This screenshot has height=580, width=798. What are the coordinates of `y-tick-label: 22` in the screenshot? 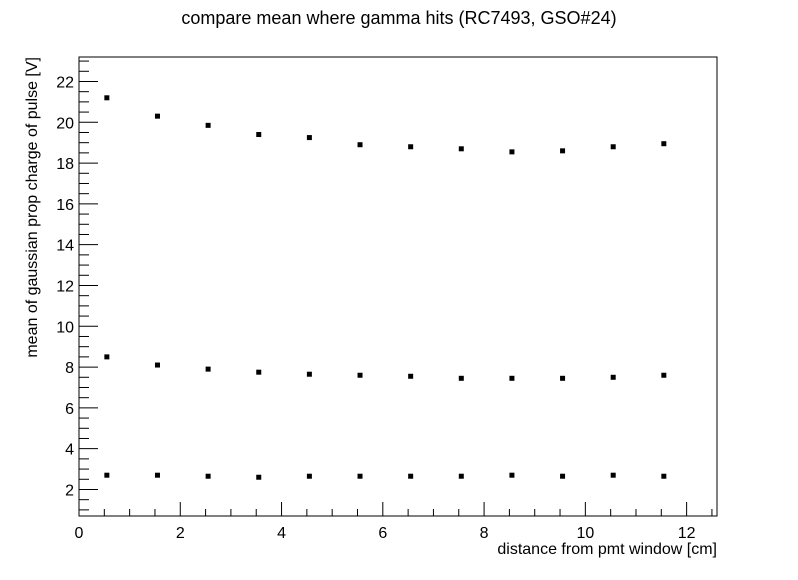 It's located at (65, 82).